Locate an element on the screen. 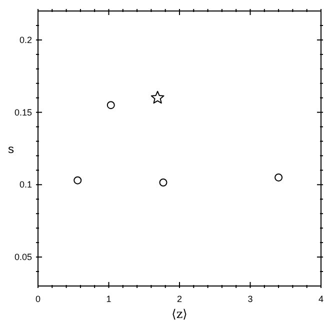 The image size is (333, 327). y-axis-title: s is located at coordinates (11, 149).